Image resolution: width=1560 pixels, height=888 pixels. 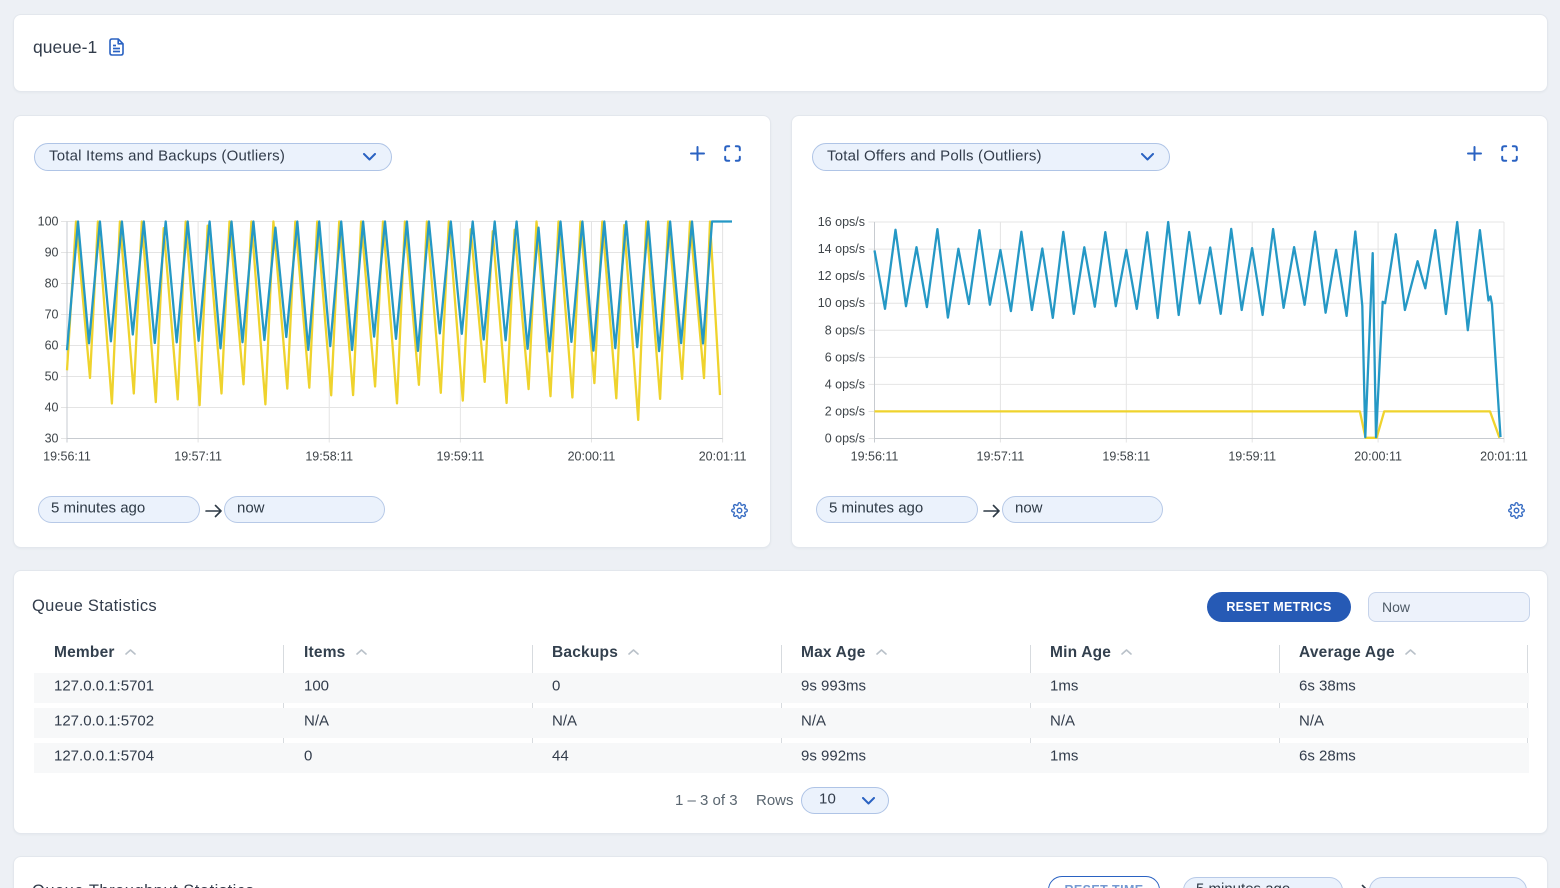 What do you see at coordinates (845, 411) in the screenshot?
I see `svg-text: 2 ops/s` at bounding box center [845, 411].